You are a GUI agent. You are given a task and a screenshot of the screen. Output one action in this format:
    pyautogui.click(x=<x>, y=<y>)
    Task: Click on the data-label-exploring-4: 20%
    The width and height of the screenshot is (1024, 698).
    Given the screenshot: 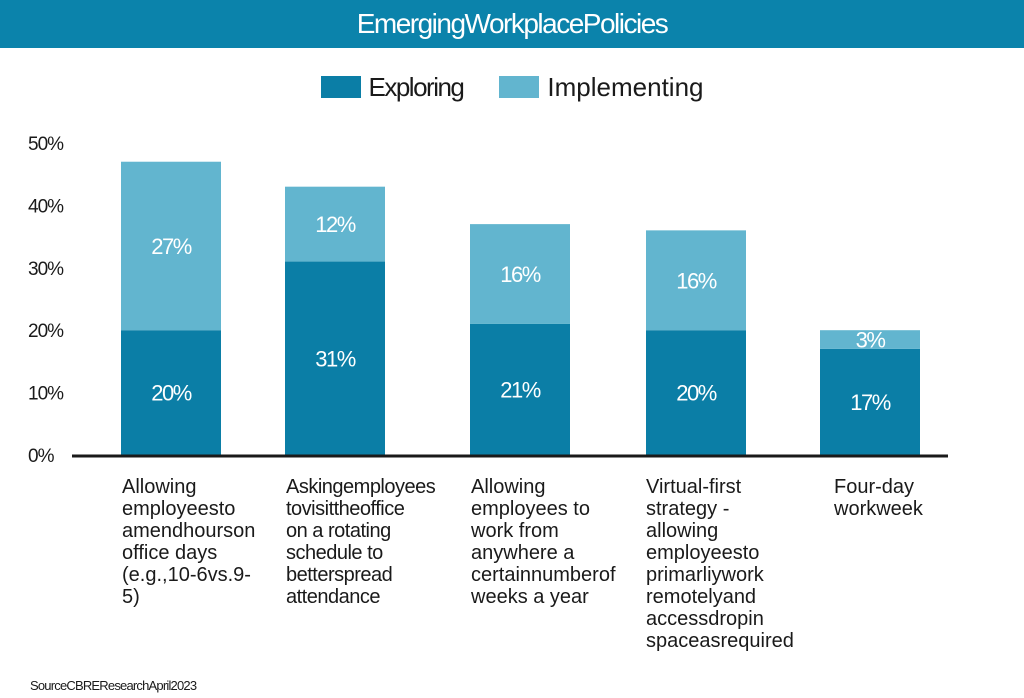 What is the action you would take?
    pyautogui.click(x=696, y=393)
    